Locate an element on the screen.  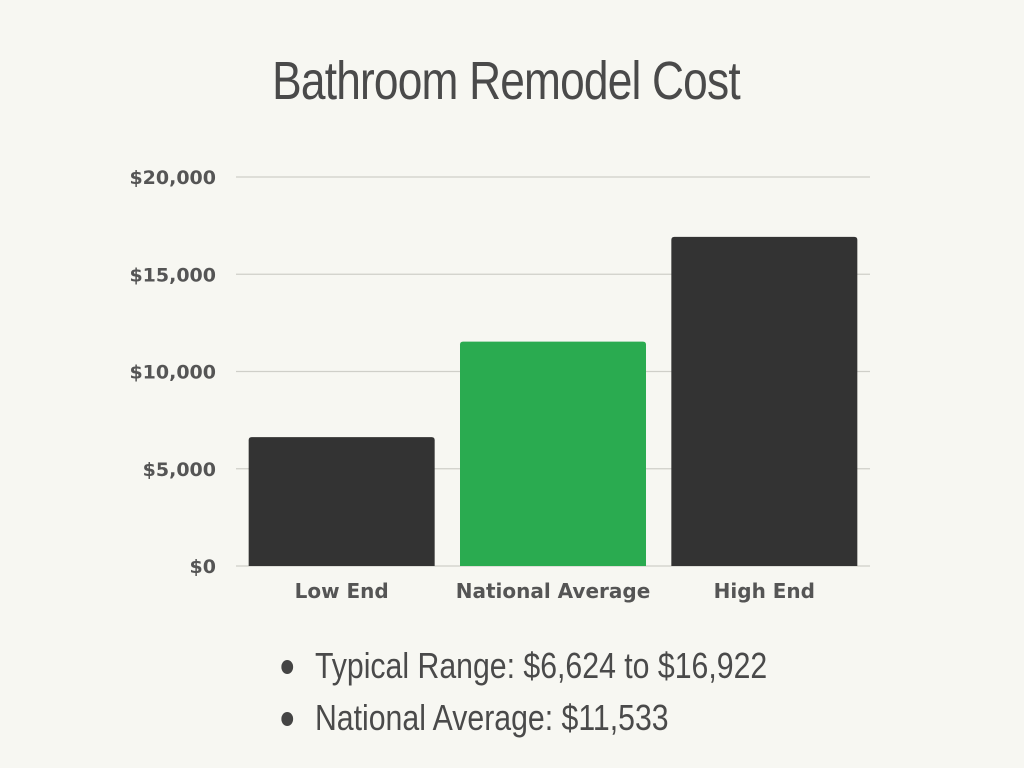
x-axis-category-labels: Low End National Average High End is located at coordinates (555, 591).